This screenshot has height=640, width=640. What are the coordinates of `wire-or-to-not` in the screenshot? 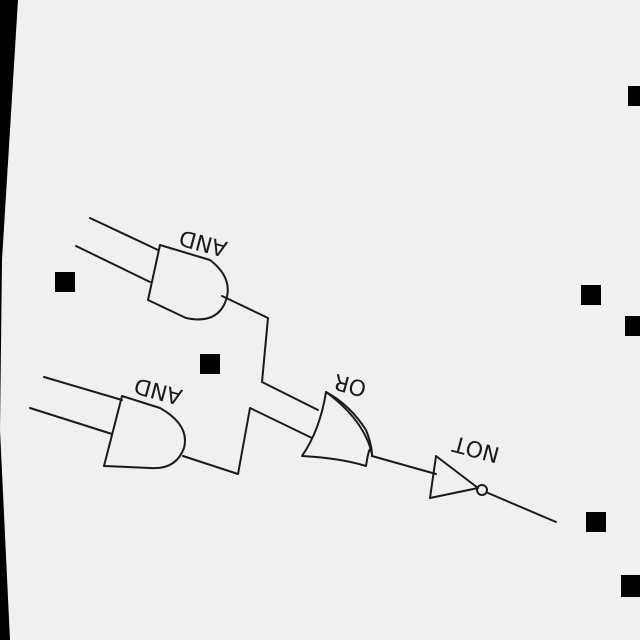 It's located at (404, 465).